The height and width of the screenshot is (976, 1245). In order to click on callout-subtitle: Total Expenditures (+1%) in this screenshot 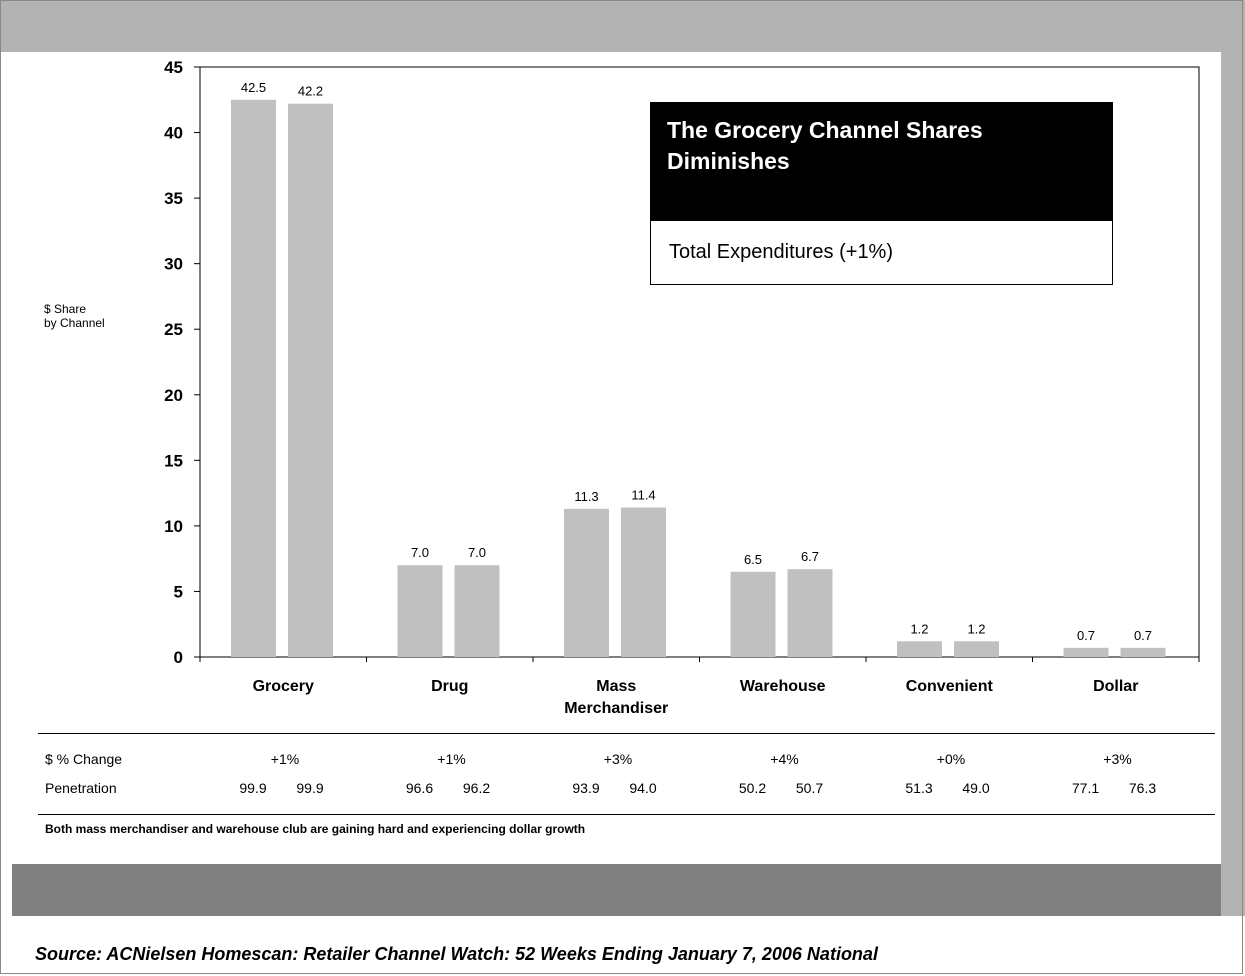, I will do `click(781, 252)`.